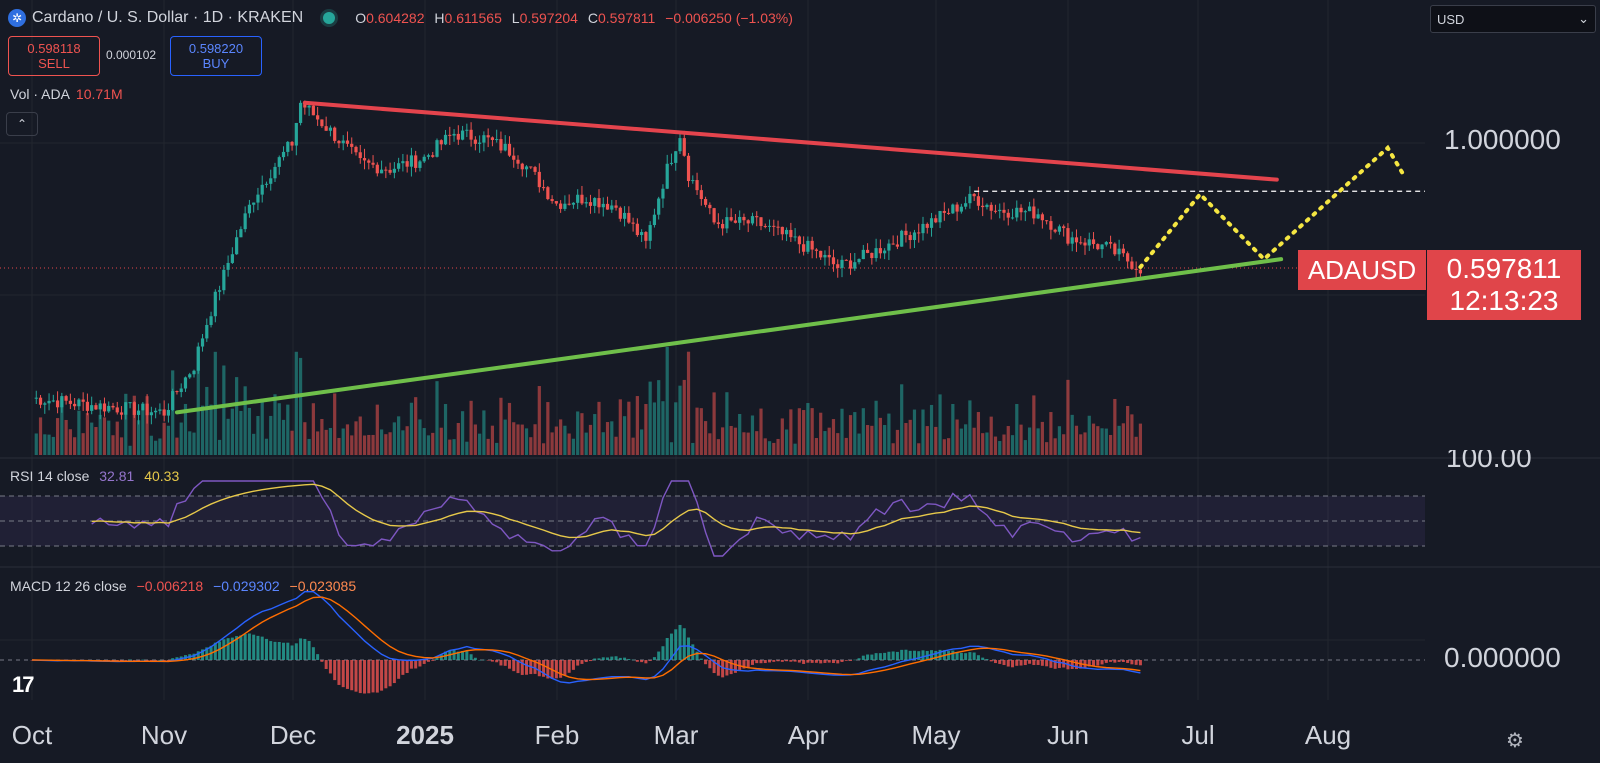 This screenshot has height=763, width=1600. What do you see at coordinates (1513, 19) in the screenshot?
I see `currency-select: USD ⌄` at bounding box center [1513, 19].